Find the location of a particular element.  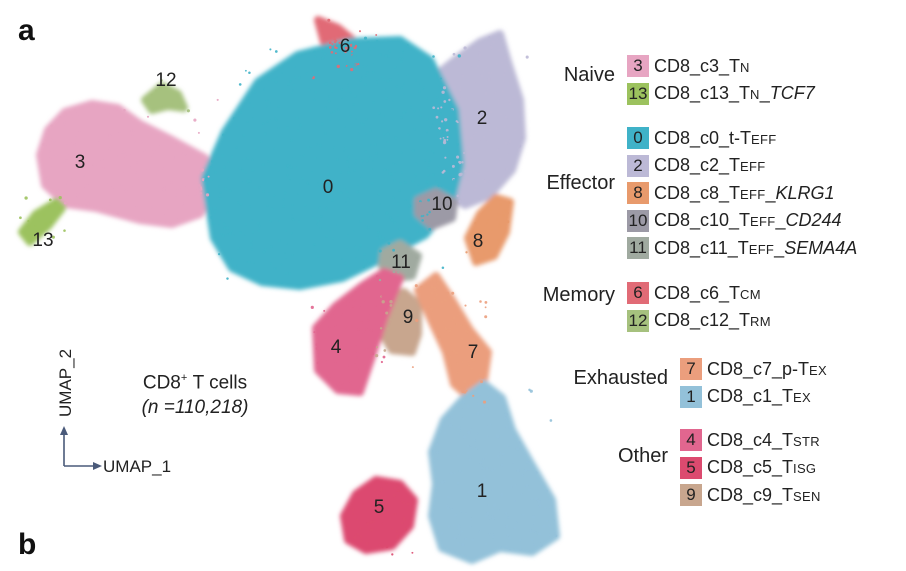

cluster-11-cell-point is located at coordinates (396, 261).